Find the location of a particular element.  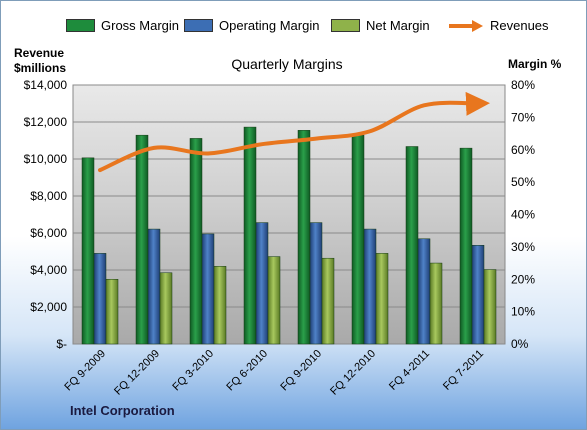

legend-item-revenues: Revenues is located at coordinates (498, 25).